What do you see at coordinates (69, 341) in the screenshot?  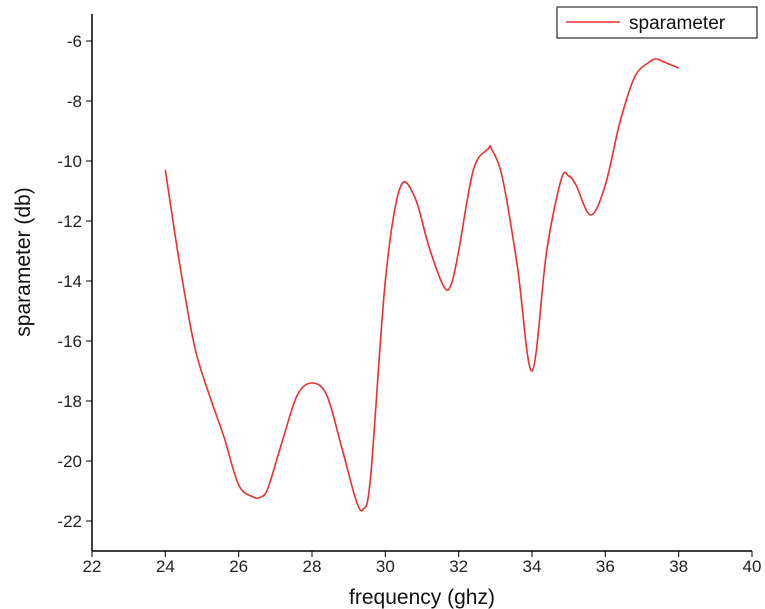 I see `y-tick-label: -16` at bounding box center [69, 341].